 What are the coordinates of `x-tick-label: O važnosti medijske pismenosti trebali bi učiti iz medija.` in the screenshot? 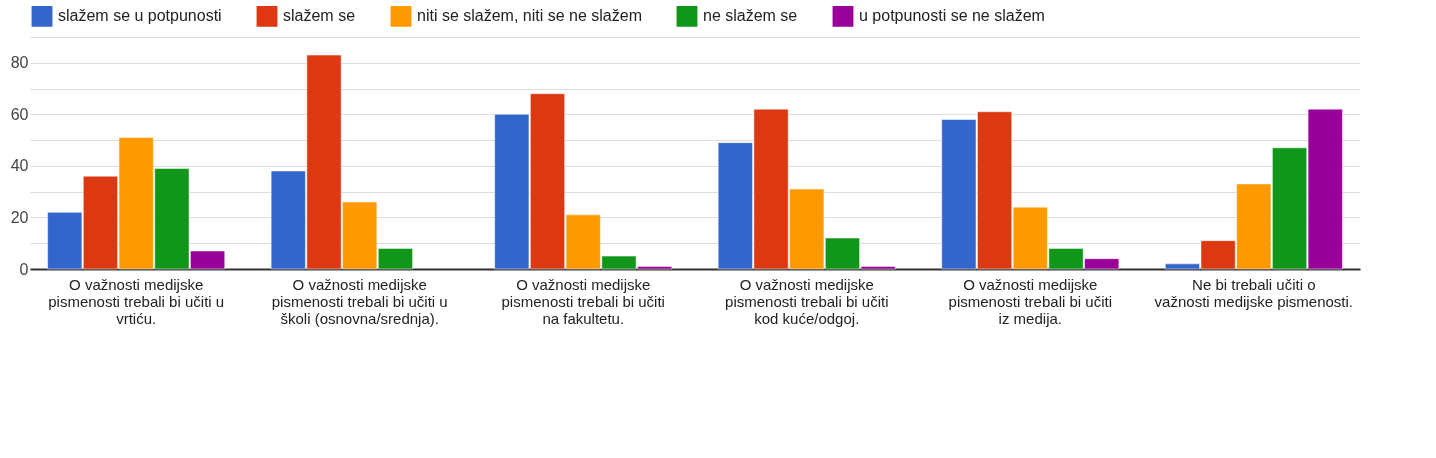 It's located at (1030, 301).